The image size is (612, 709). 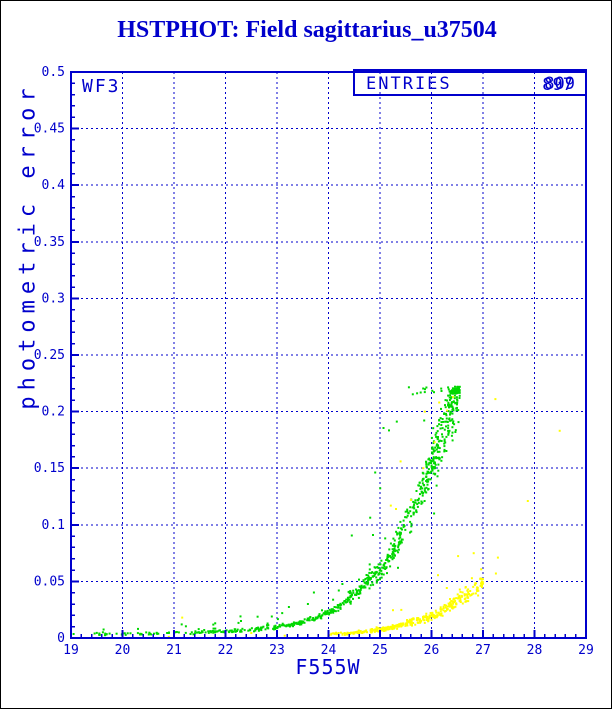 I want to click on x-axis-label: F555W, so click(x=328, y=667).